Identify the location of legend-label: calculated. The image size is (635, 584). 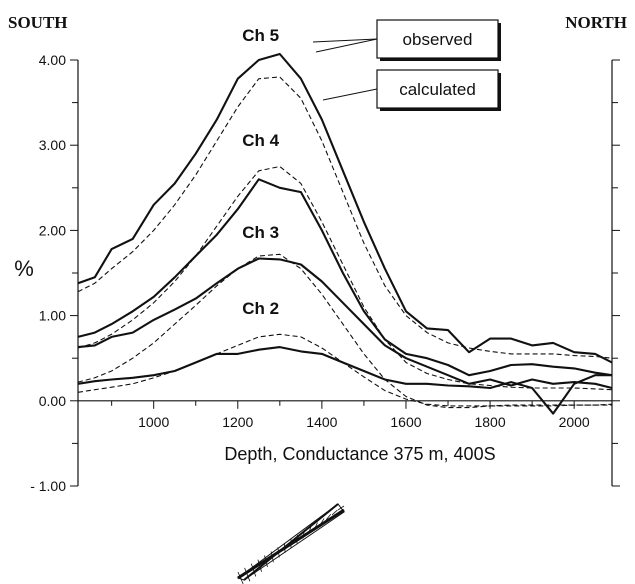
(437, 89).